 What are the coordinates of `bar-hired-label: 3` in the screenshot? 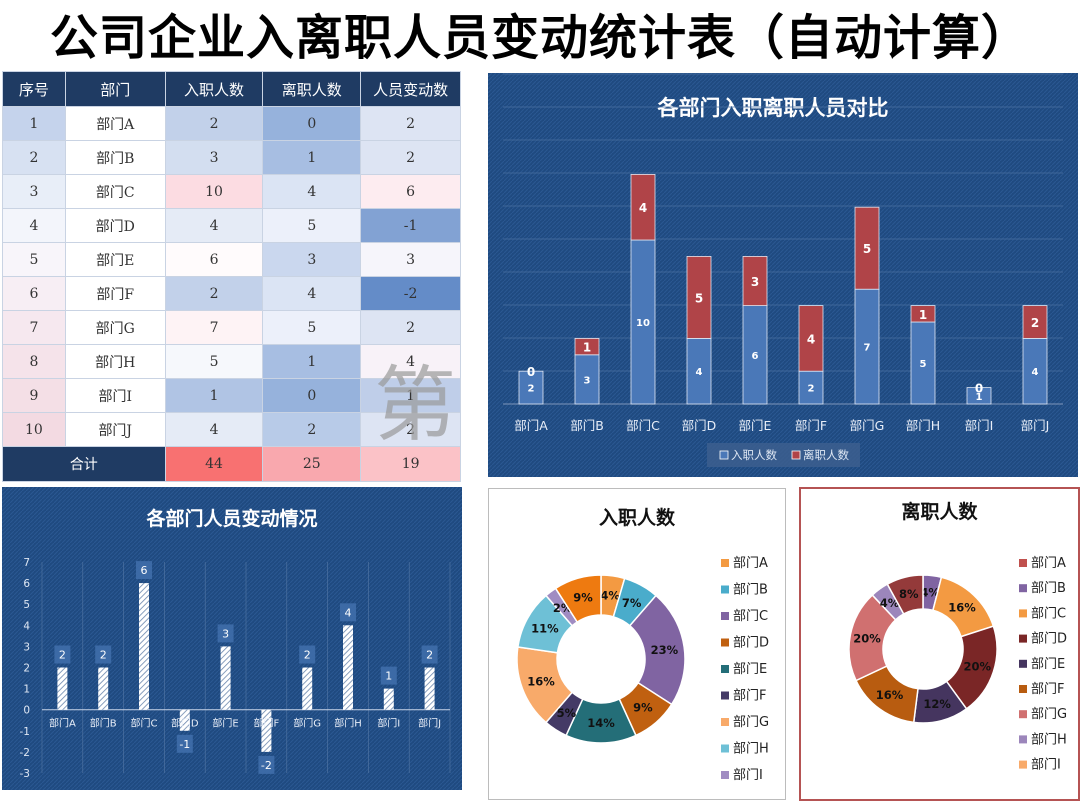 It's located at (587, 380).